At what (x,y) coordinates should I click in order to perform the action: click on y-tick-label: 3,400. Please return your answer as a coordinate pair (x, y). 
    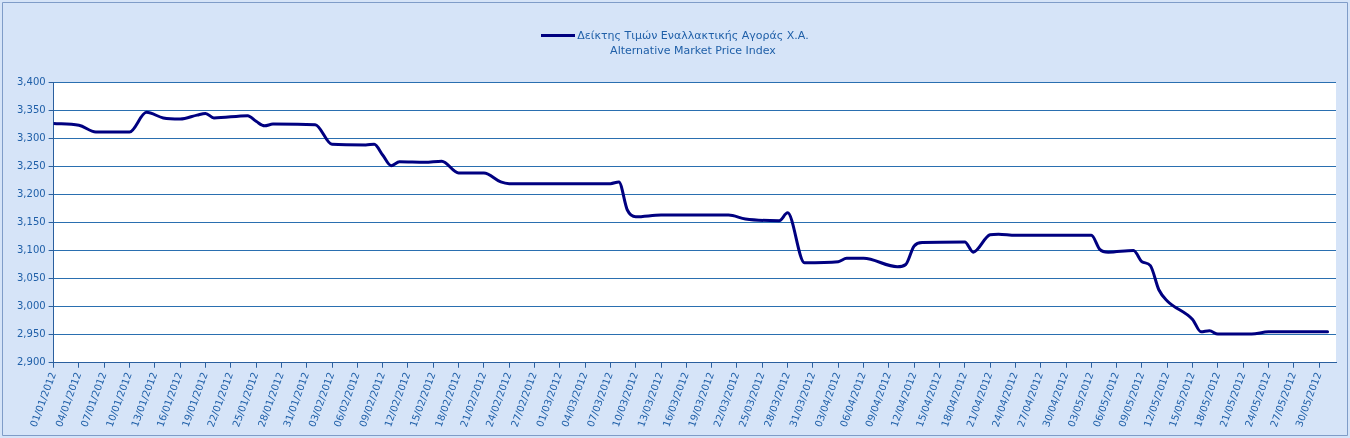
    Looking at the image, I should click on (31, 81).